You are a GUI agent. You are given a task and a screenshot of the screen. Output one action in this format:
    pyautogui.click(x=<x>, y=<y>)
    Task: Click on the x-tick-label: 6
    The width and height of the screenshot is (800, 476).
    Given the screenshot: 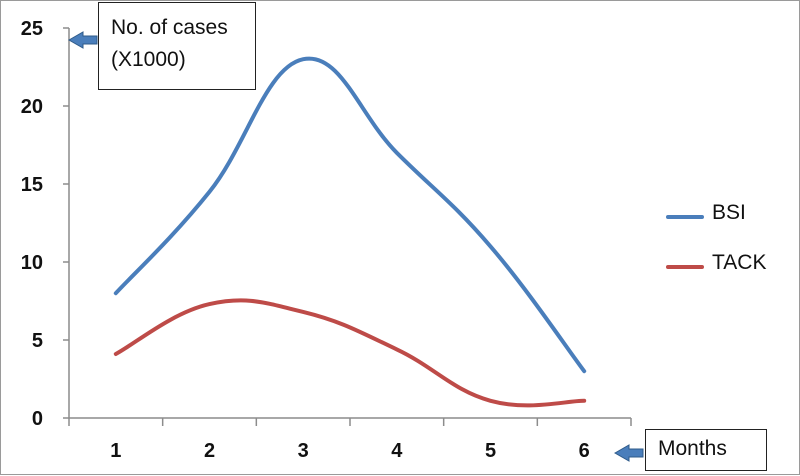 What is the action you would take?
    pyautogui.click(x=584, y=451)
    